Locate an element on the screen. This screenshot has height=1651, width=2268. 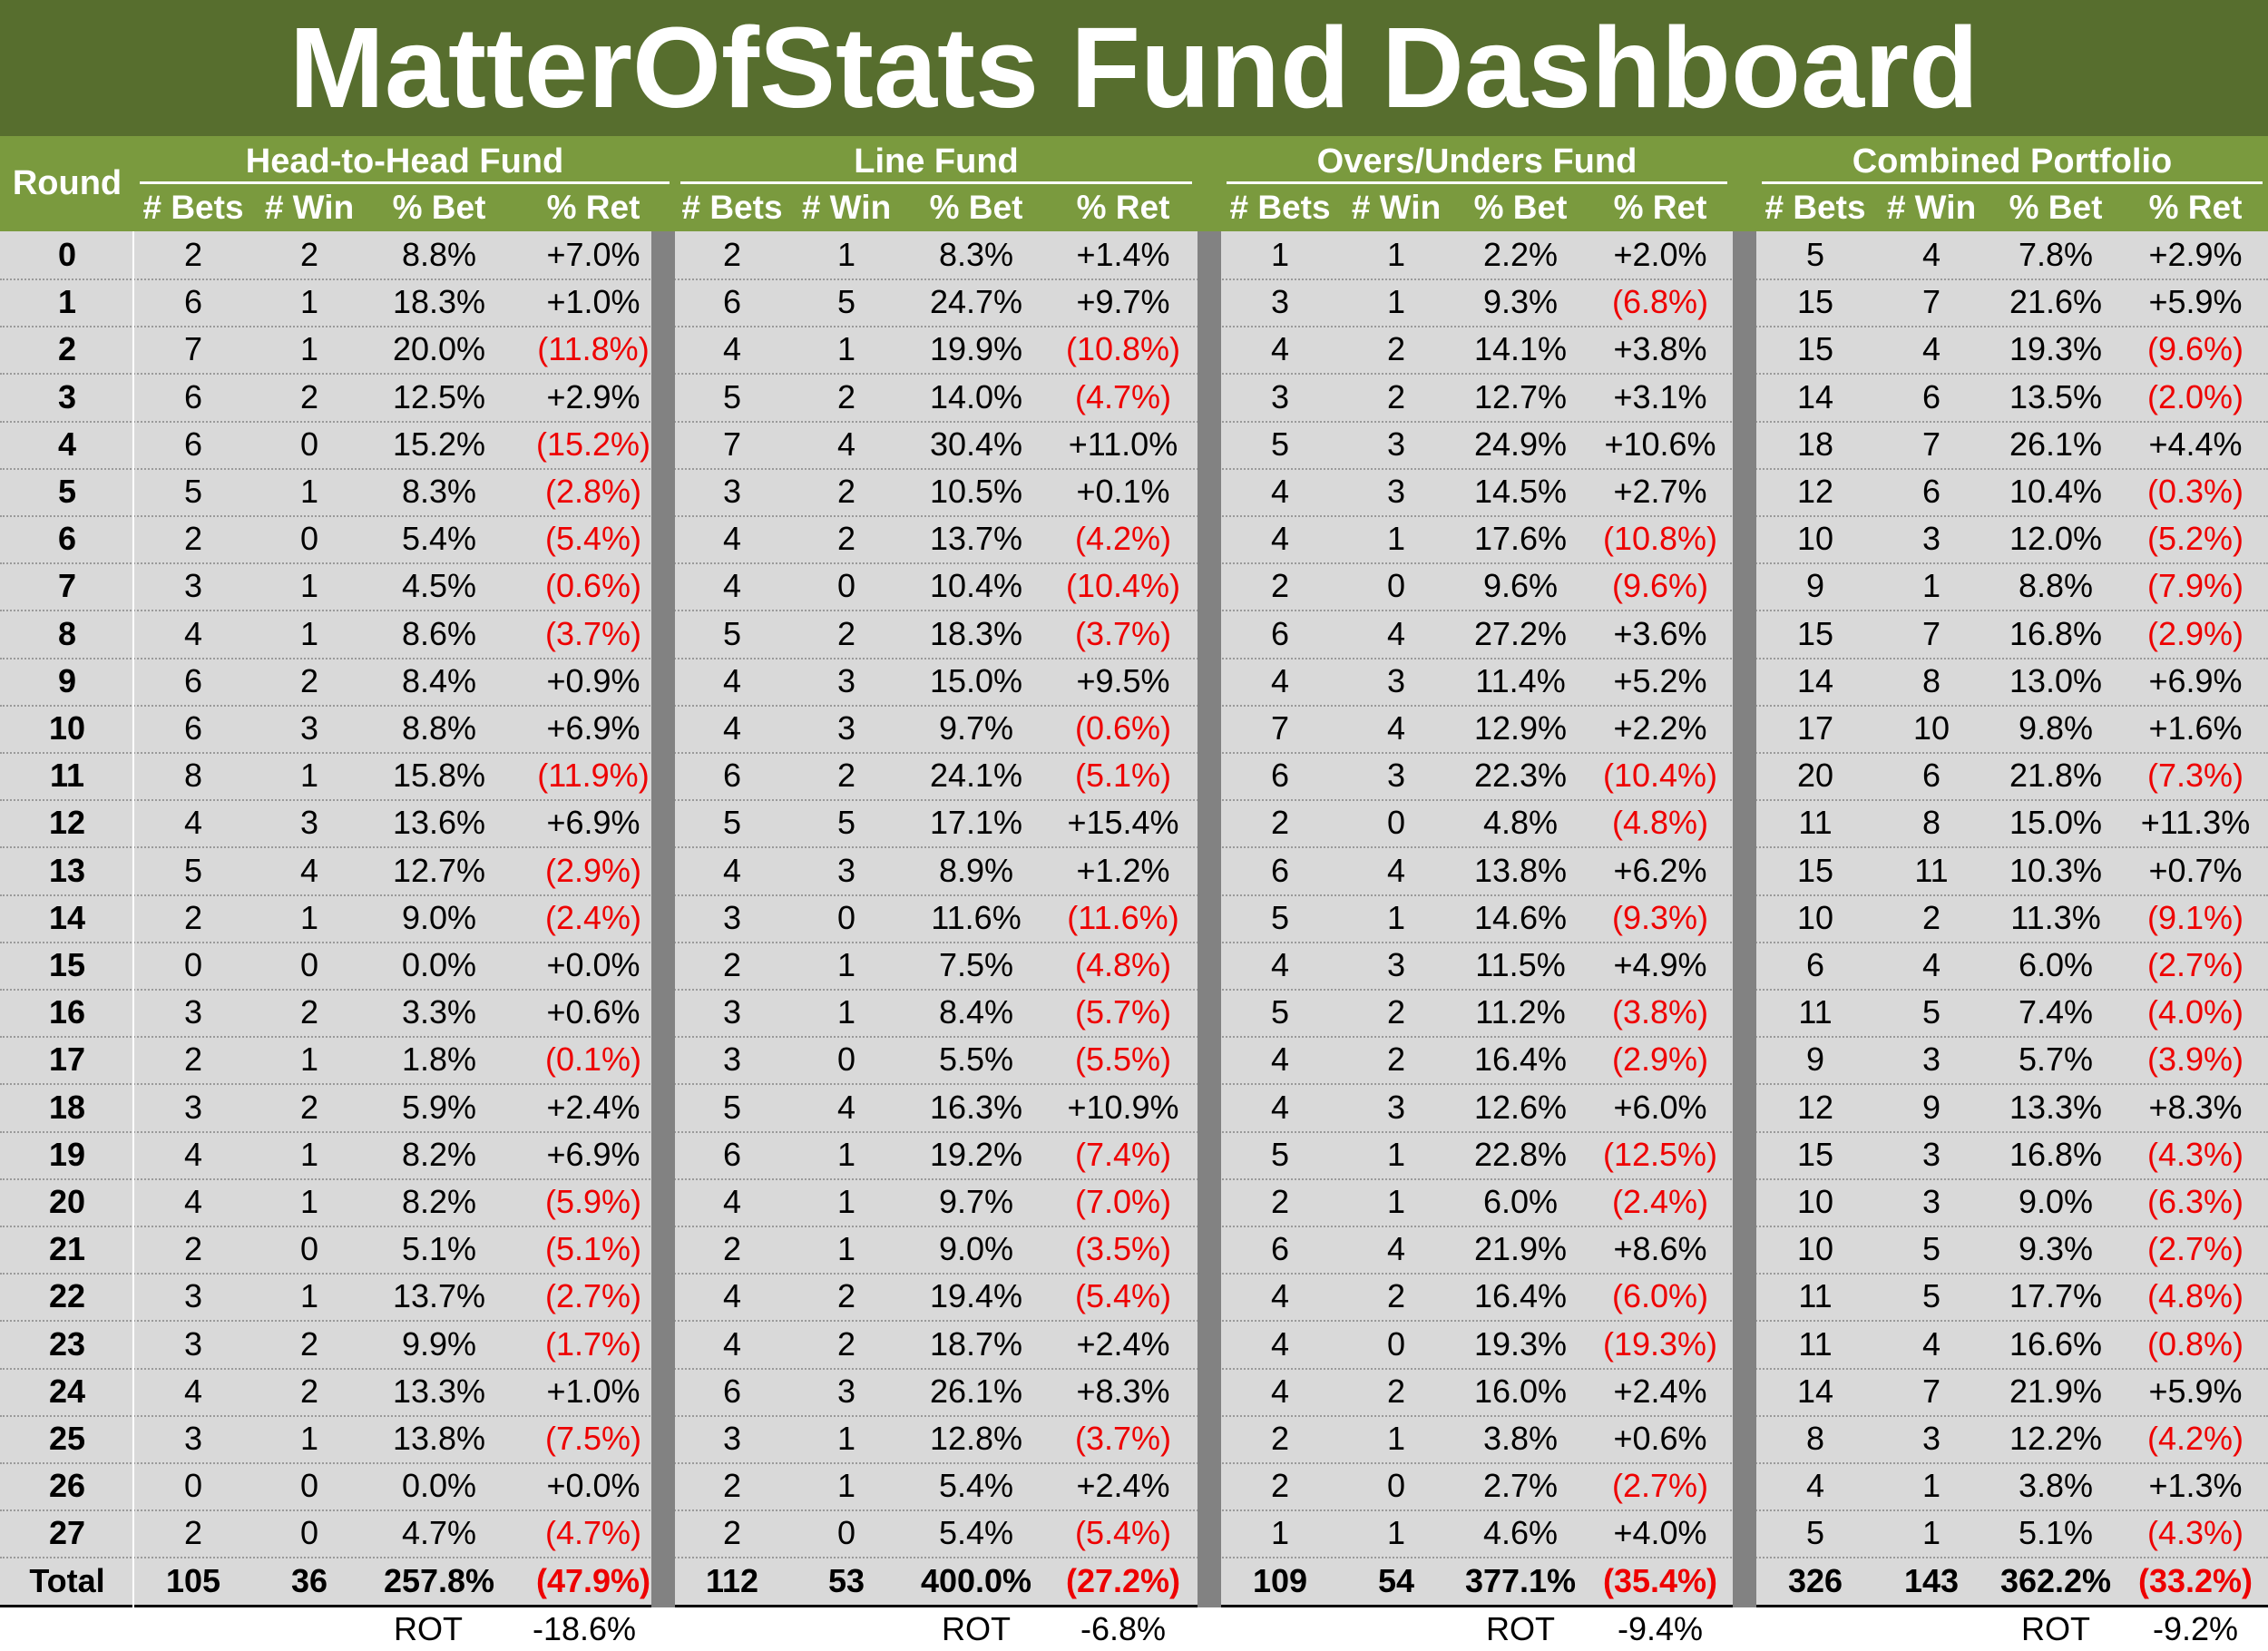
subheader-bets: # Bets is located at coordinates (1816, 207).